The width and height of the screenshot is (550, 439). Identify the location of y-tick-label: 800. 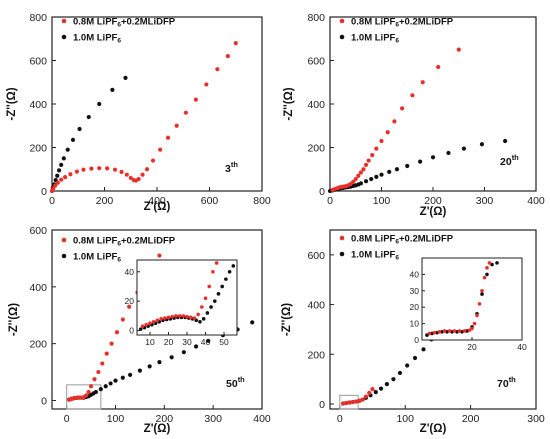
(38, 18).